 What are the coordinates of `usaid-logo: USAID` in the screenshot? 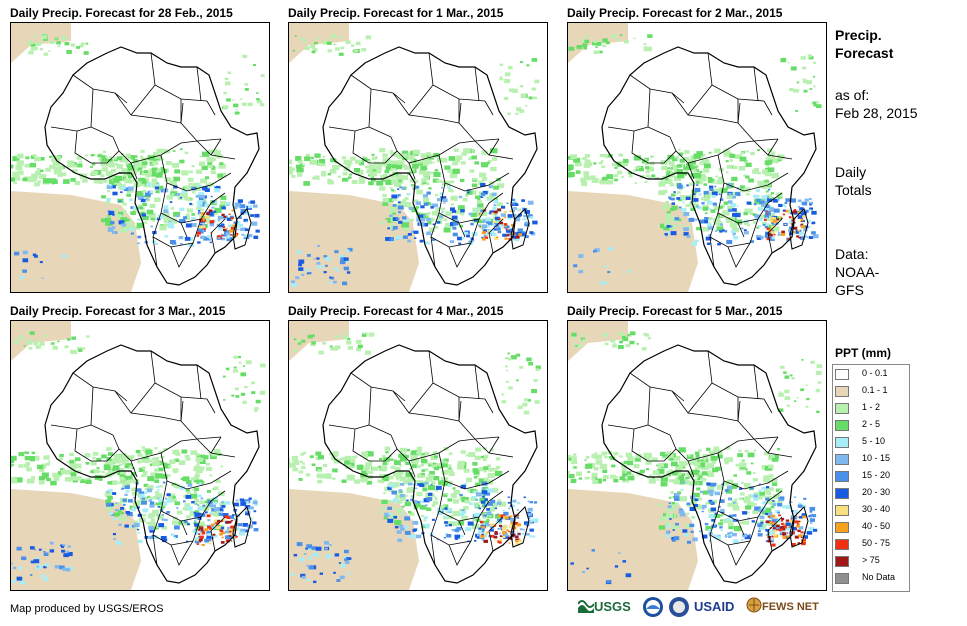 It's located at (719, 607).